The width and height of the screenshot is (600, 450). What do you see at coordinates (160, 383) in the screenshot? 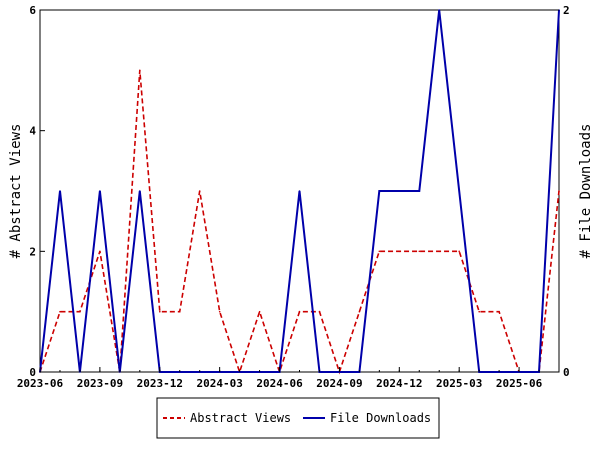
I see `x-tick-label: 2023-12` at bounding box center [160, 383].